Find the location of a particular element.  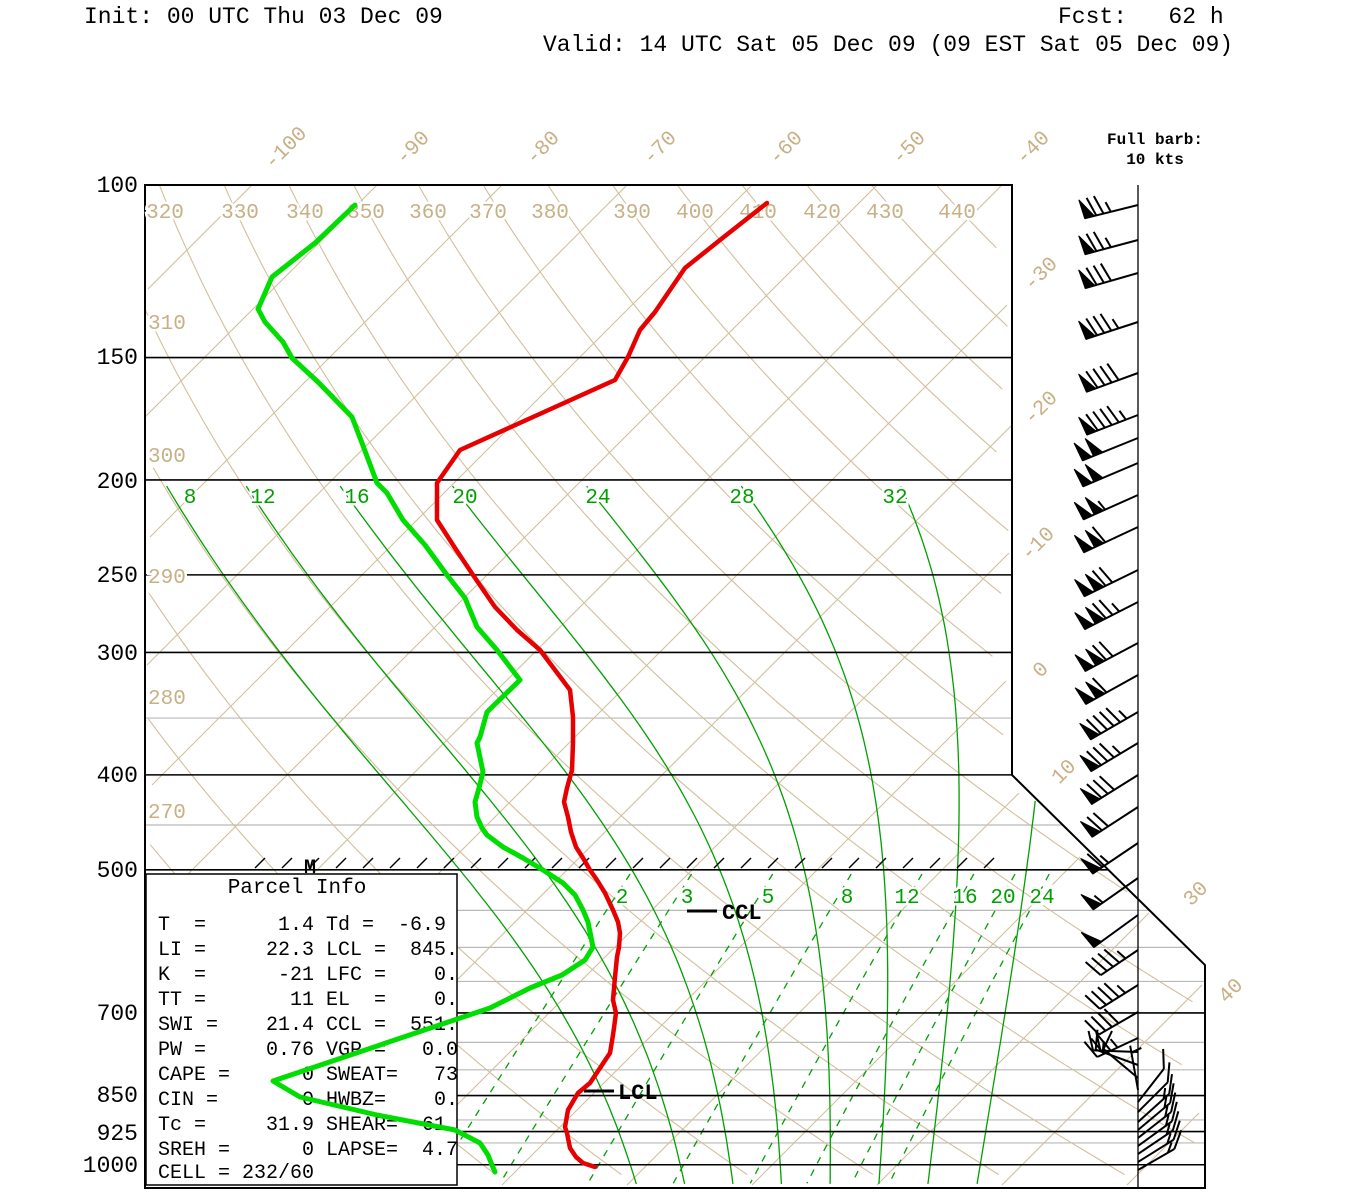

svg-text: 32 is located at coordinates (894, 498).